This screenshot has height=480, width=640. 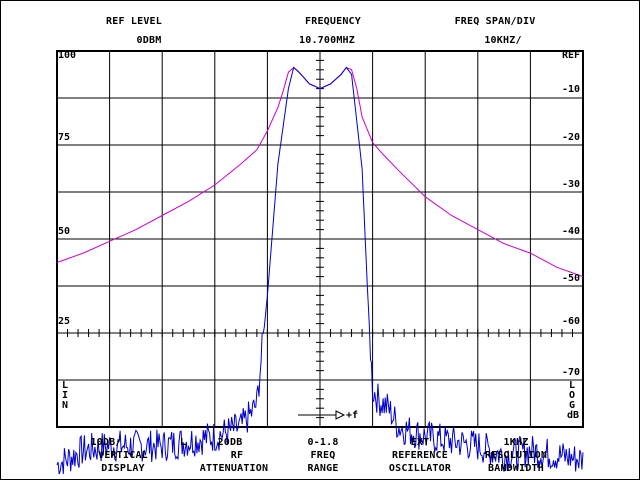 I want to click on right-scale-70: -70, so click(x=570, y=372).